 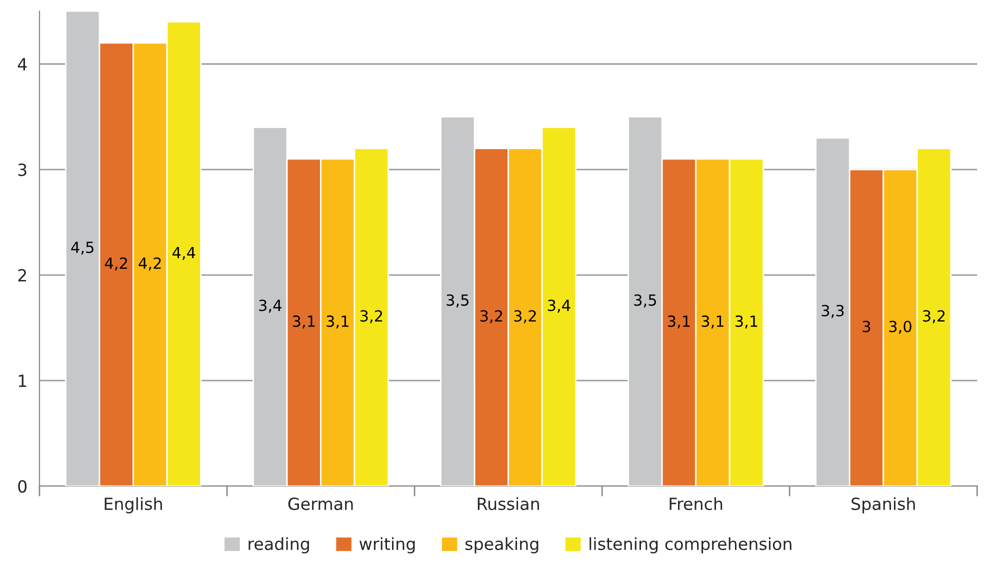 What do you see at coordinates (22, 486) in the screenshot?
I see `y-tick-label: 0` at bounding box center [22, 486].